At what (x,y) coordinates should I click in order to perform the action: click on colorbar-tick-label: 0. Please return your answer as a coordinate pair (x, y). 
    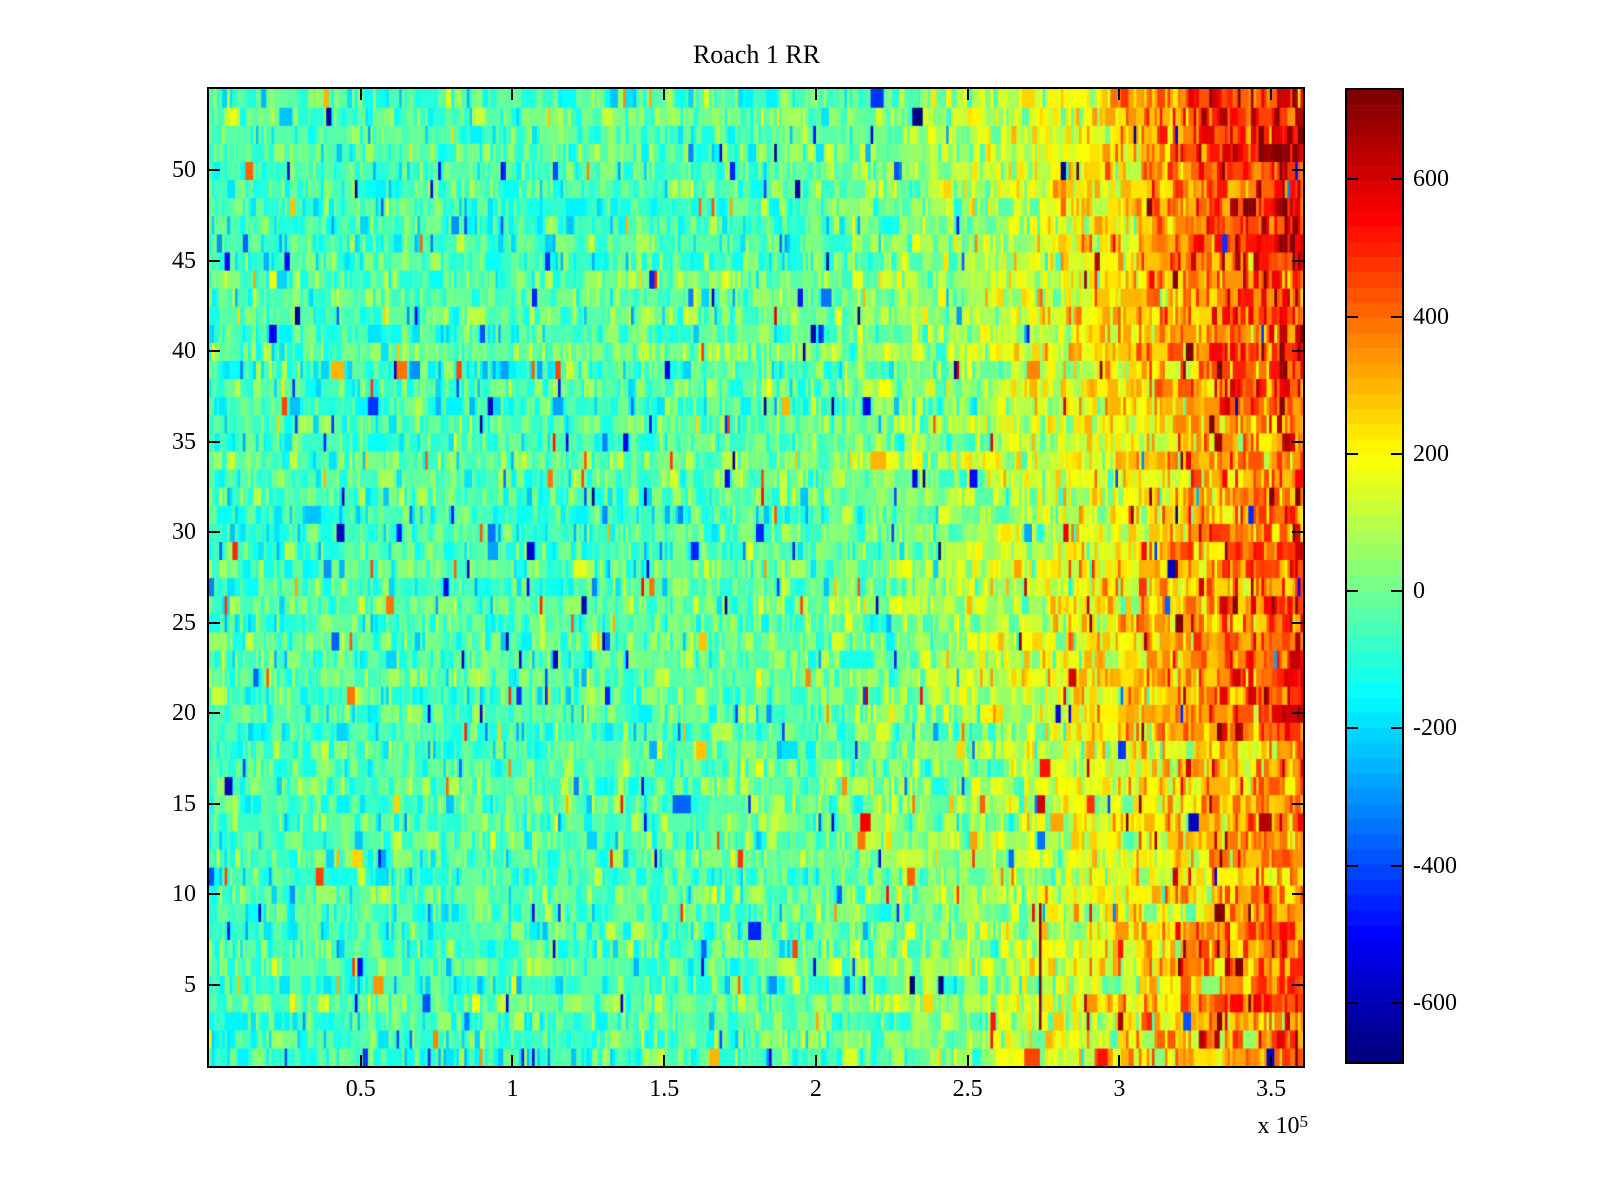
    Looking at the image, I should click on (1419, 591).